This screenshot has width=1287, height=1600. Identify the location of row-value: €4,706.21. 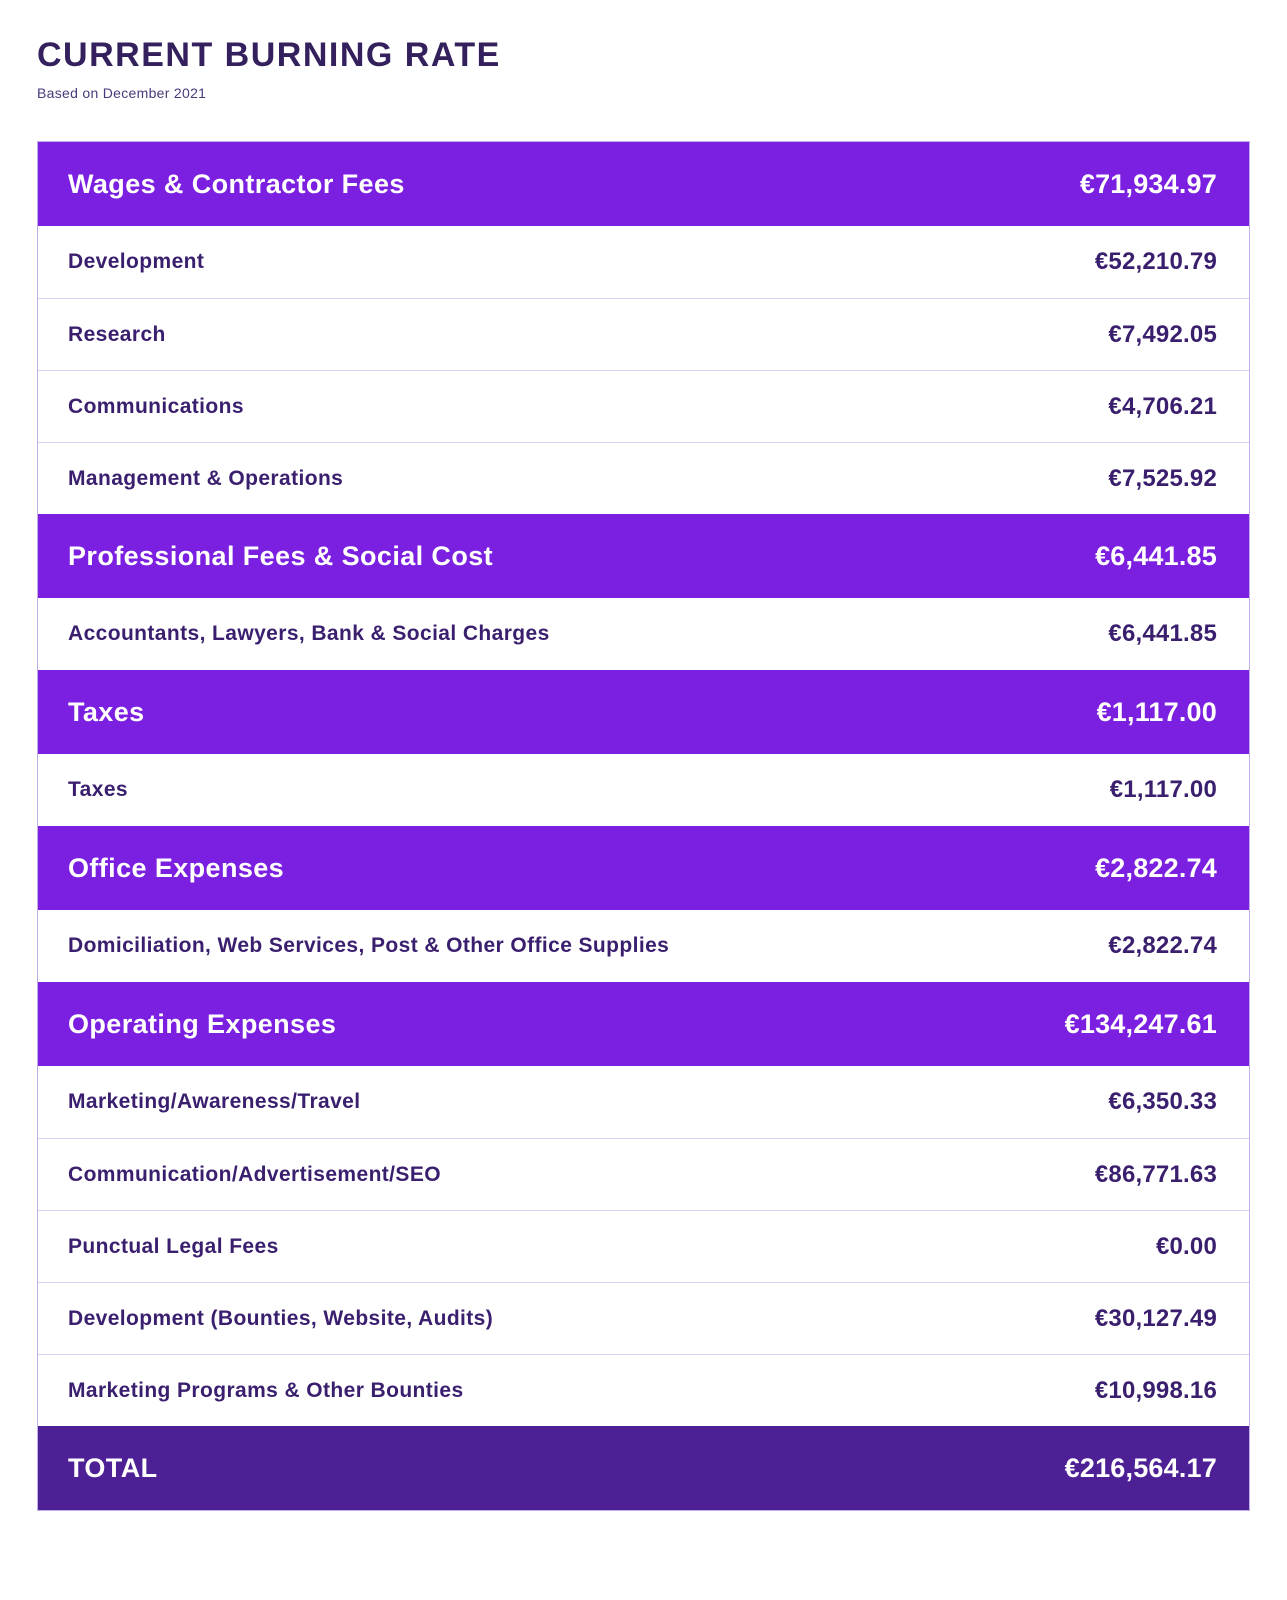
(1162, 406).